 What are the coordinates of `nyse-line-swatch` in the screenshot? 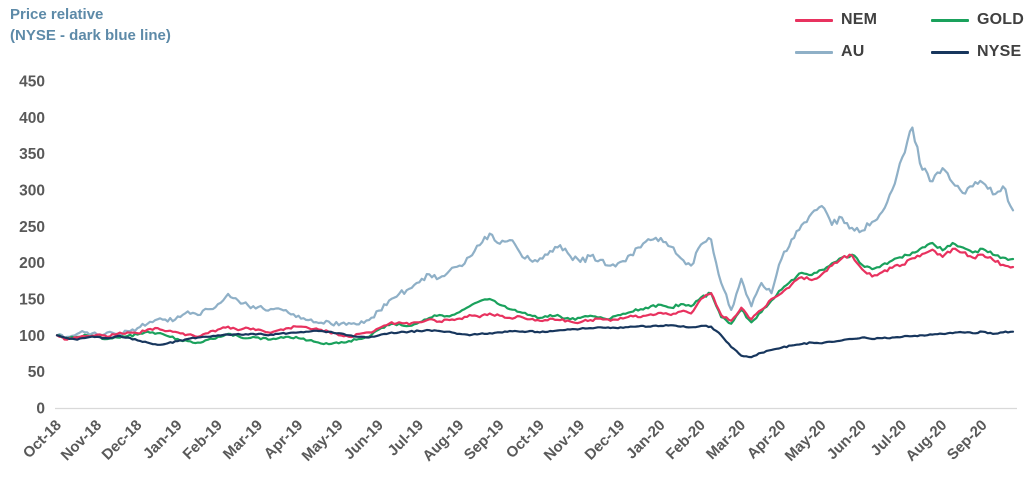 It's located at (950, 52).